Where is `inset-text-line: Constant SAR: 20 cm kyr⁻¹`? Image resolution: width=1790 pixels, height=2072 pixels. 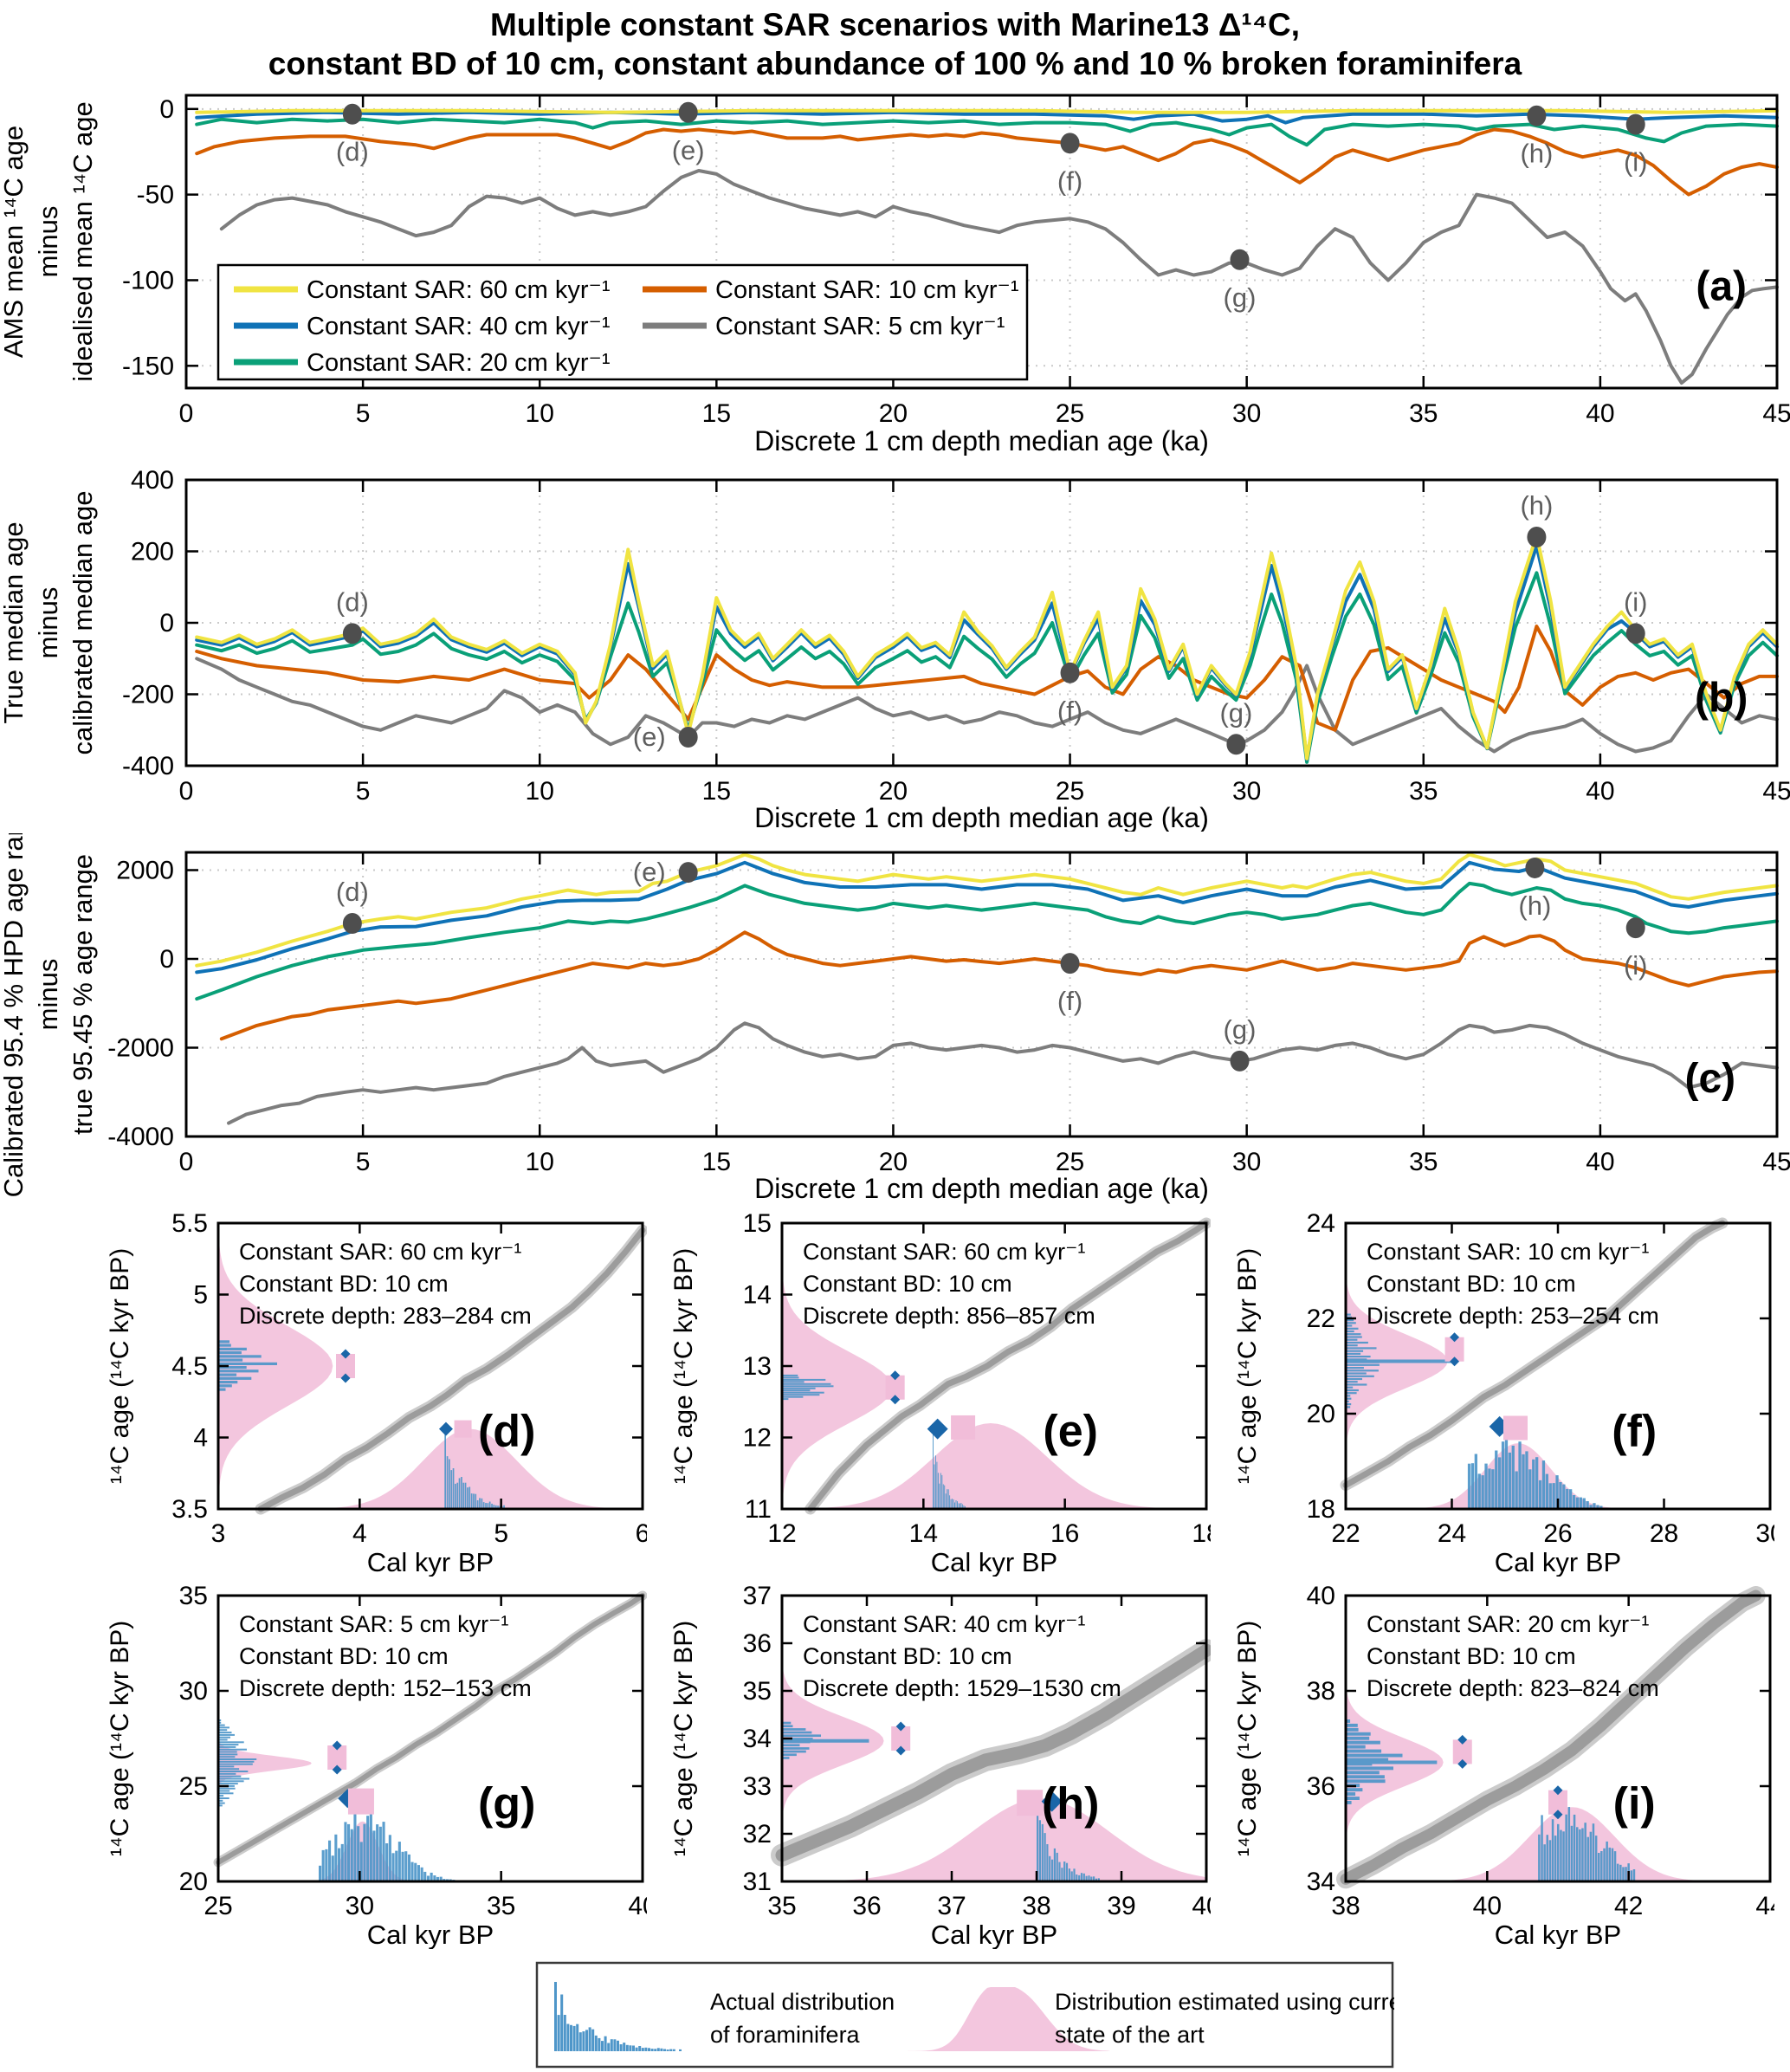 inset-text-line: Constant SAR: 20 cm kyr⁻¹ is located at coordinates (1508, 1624).